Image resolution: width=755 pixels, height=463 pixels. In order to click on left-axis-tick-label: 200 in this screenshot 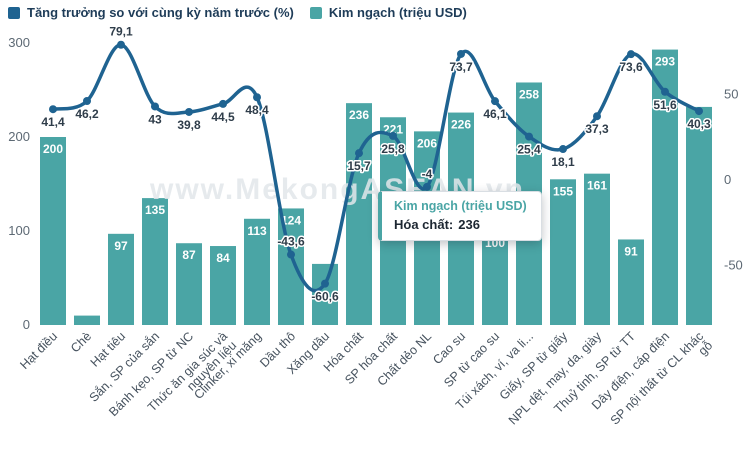, I will do `click(19, 136)`.